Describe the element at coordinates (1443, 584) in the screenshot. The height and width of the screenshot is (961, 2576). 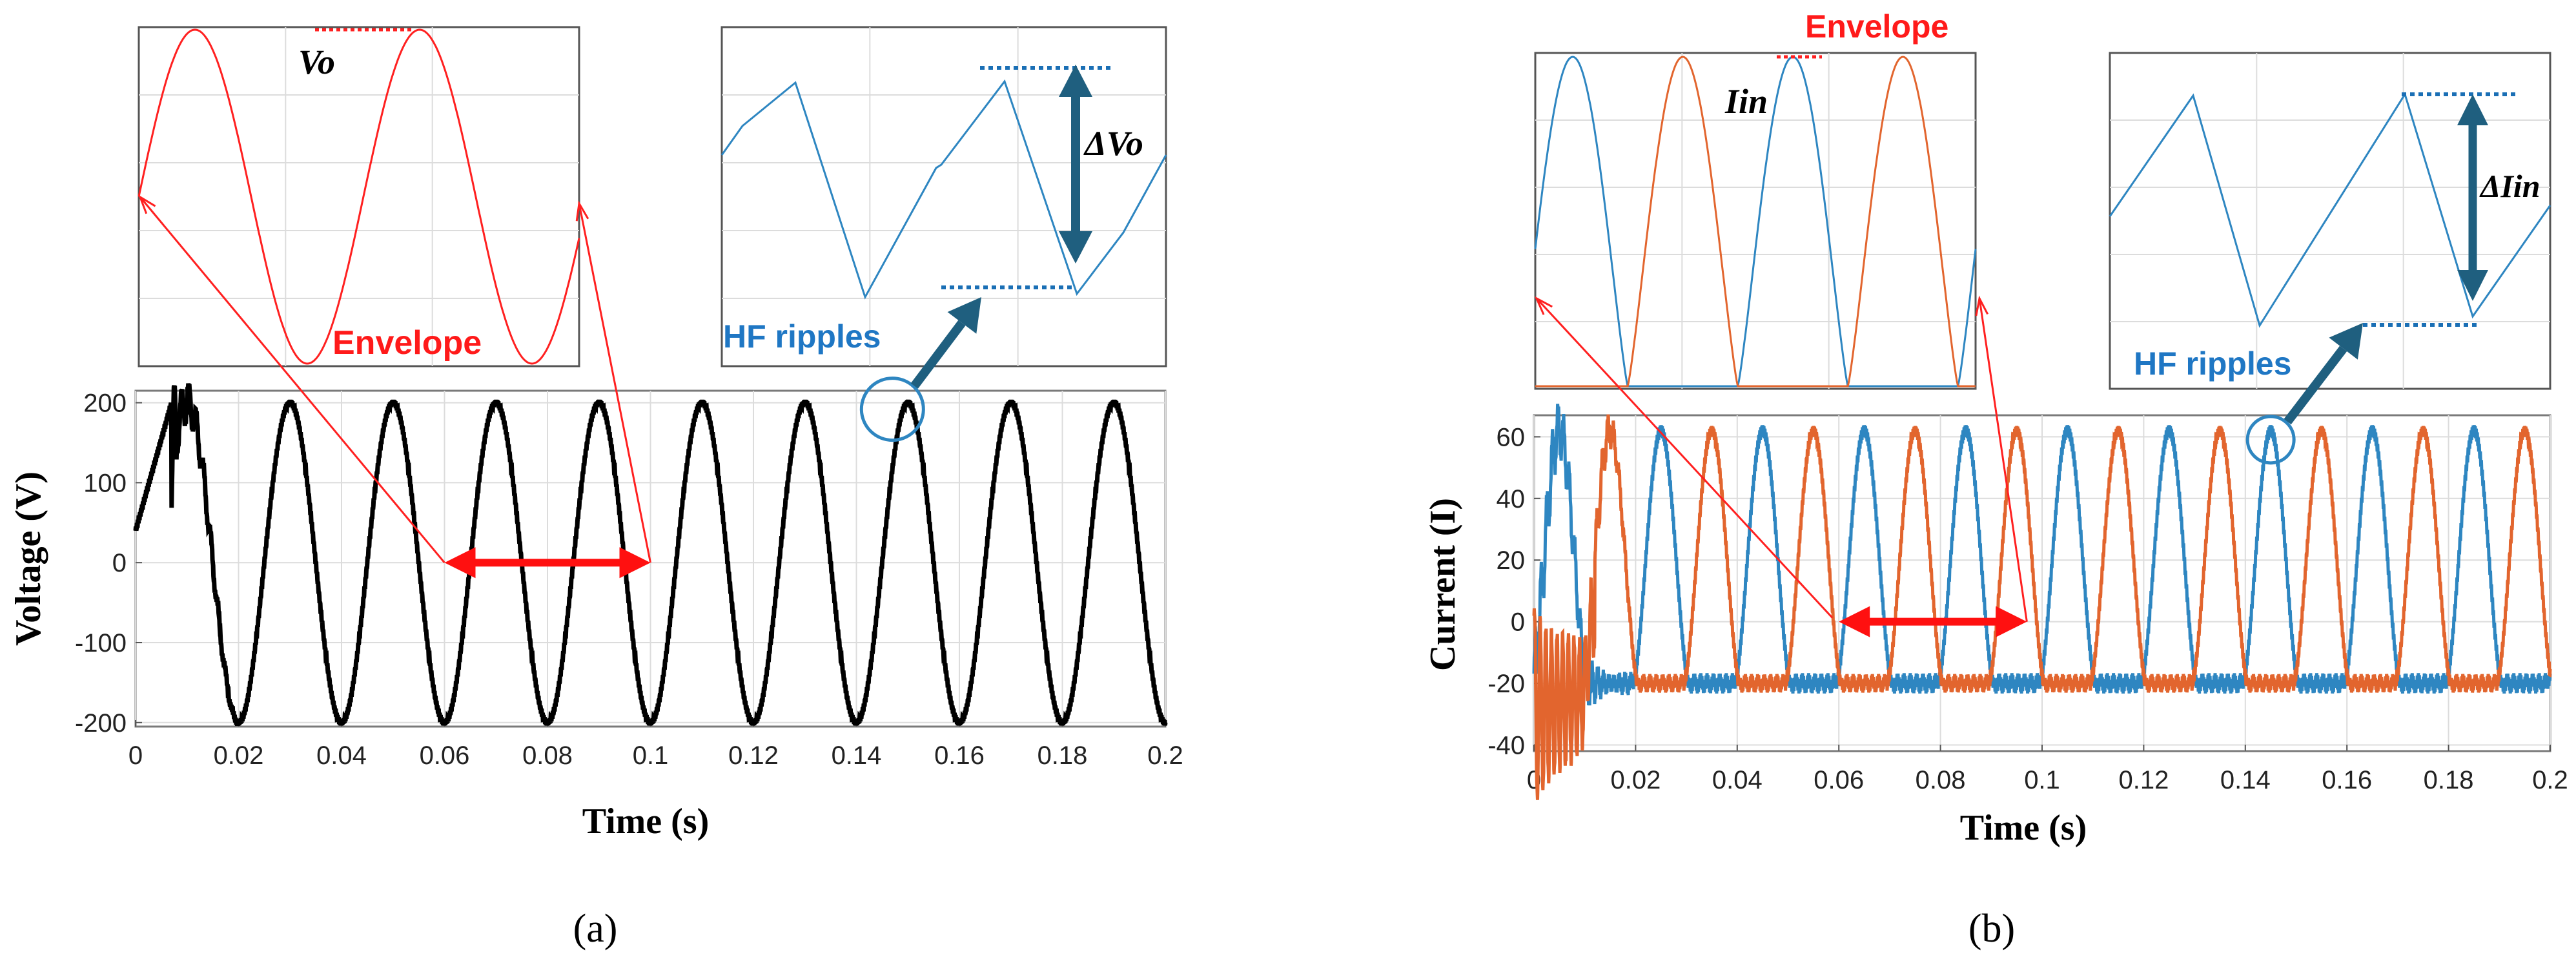
I see `panel-b-ylabel: Current (I)` at that location.